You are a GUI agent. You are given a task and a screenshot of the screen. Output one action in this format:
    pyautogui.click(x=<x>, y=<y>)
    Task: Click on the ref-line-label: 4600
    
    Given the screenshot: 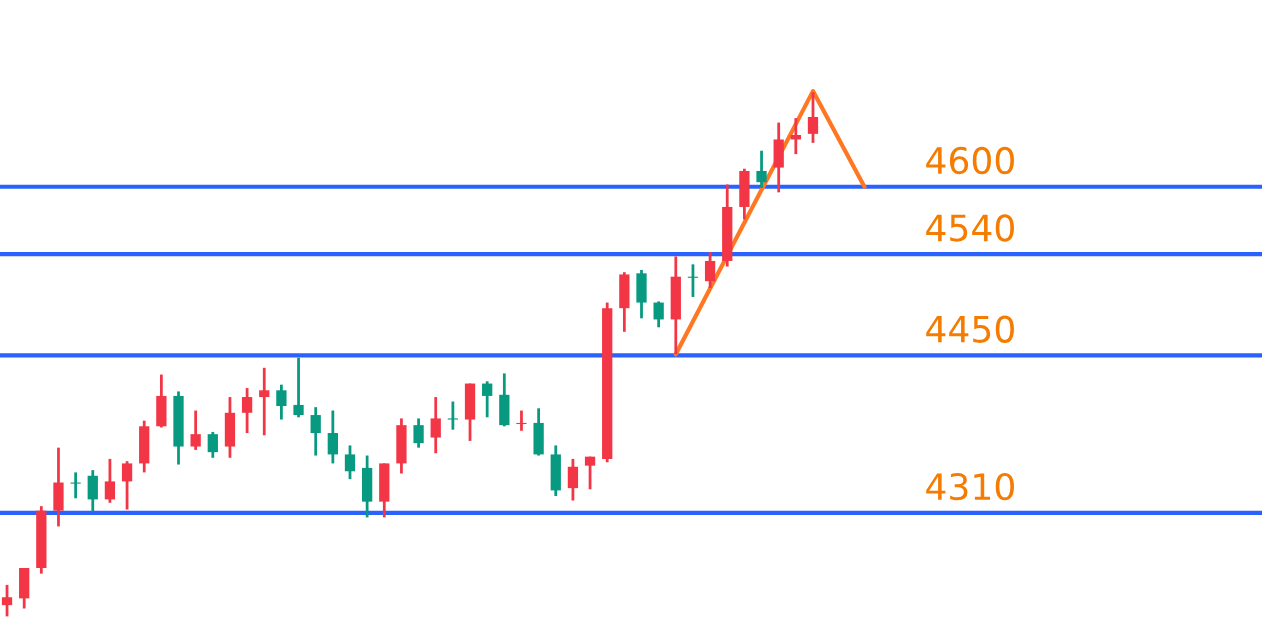 What is the action you would take?
    pyautogui.click(x=970, y=160)
    